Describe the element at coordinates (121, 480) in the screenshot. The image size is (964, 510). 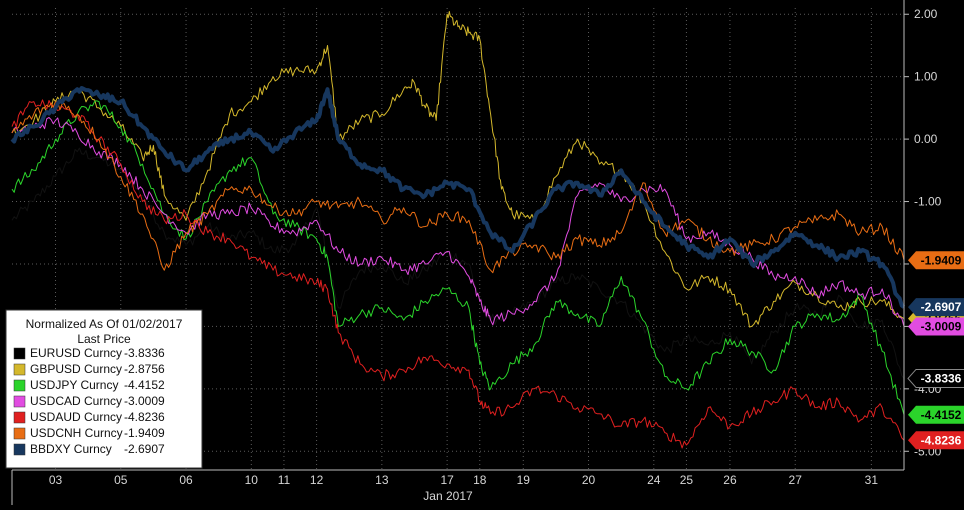
I see `x-tick-label: 05` at that location.